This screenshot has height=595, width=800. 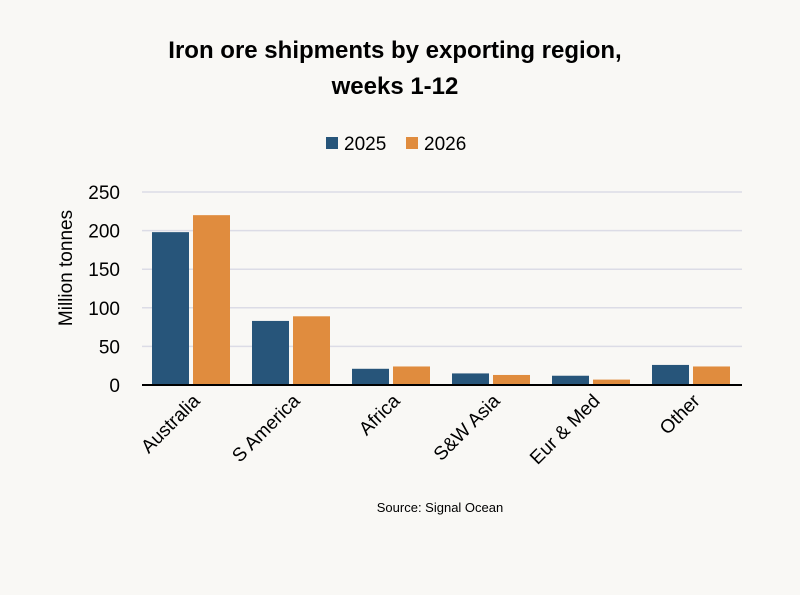 What do you see at coordinates (379, 414) in the screenshot?
I see `x-tick-label: Africa` at bounding box center [379, 414].